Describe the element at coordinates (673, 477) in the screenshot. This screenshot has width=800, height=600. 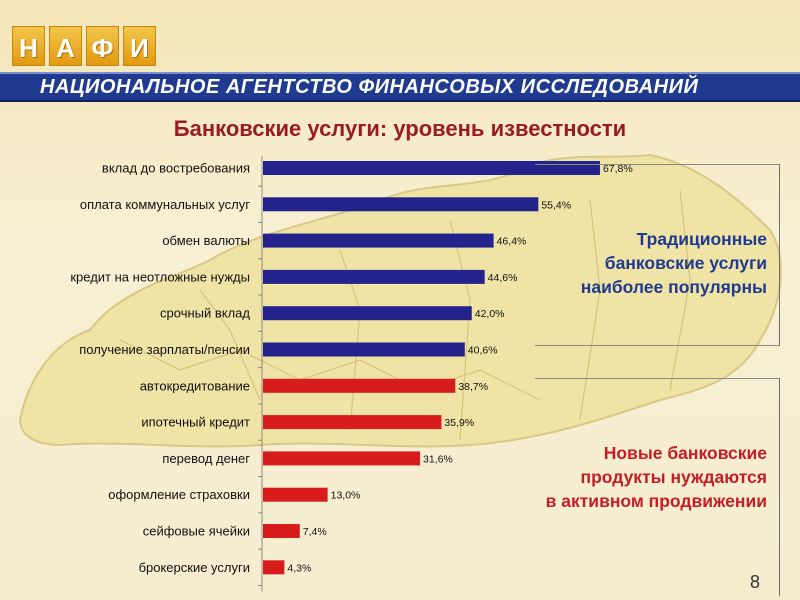
I see `note-line: продукты нуждаются` at that location.